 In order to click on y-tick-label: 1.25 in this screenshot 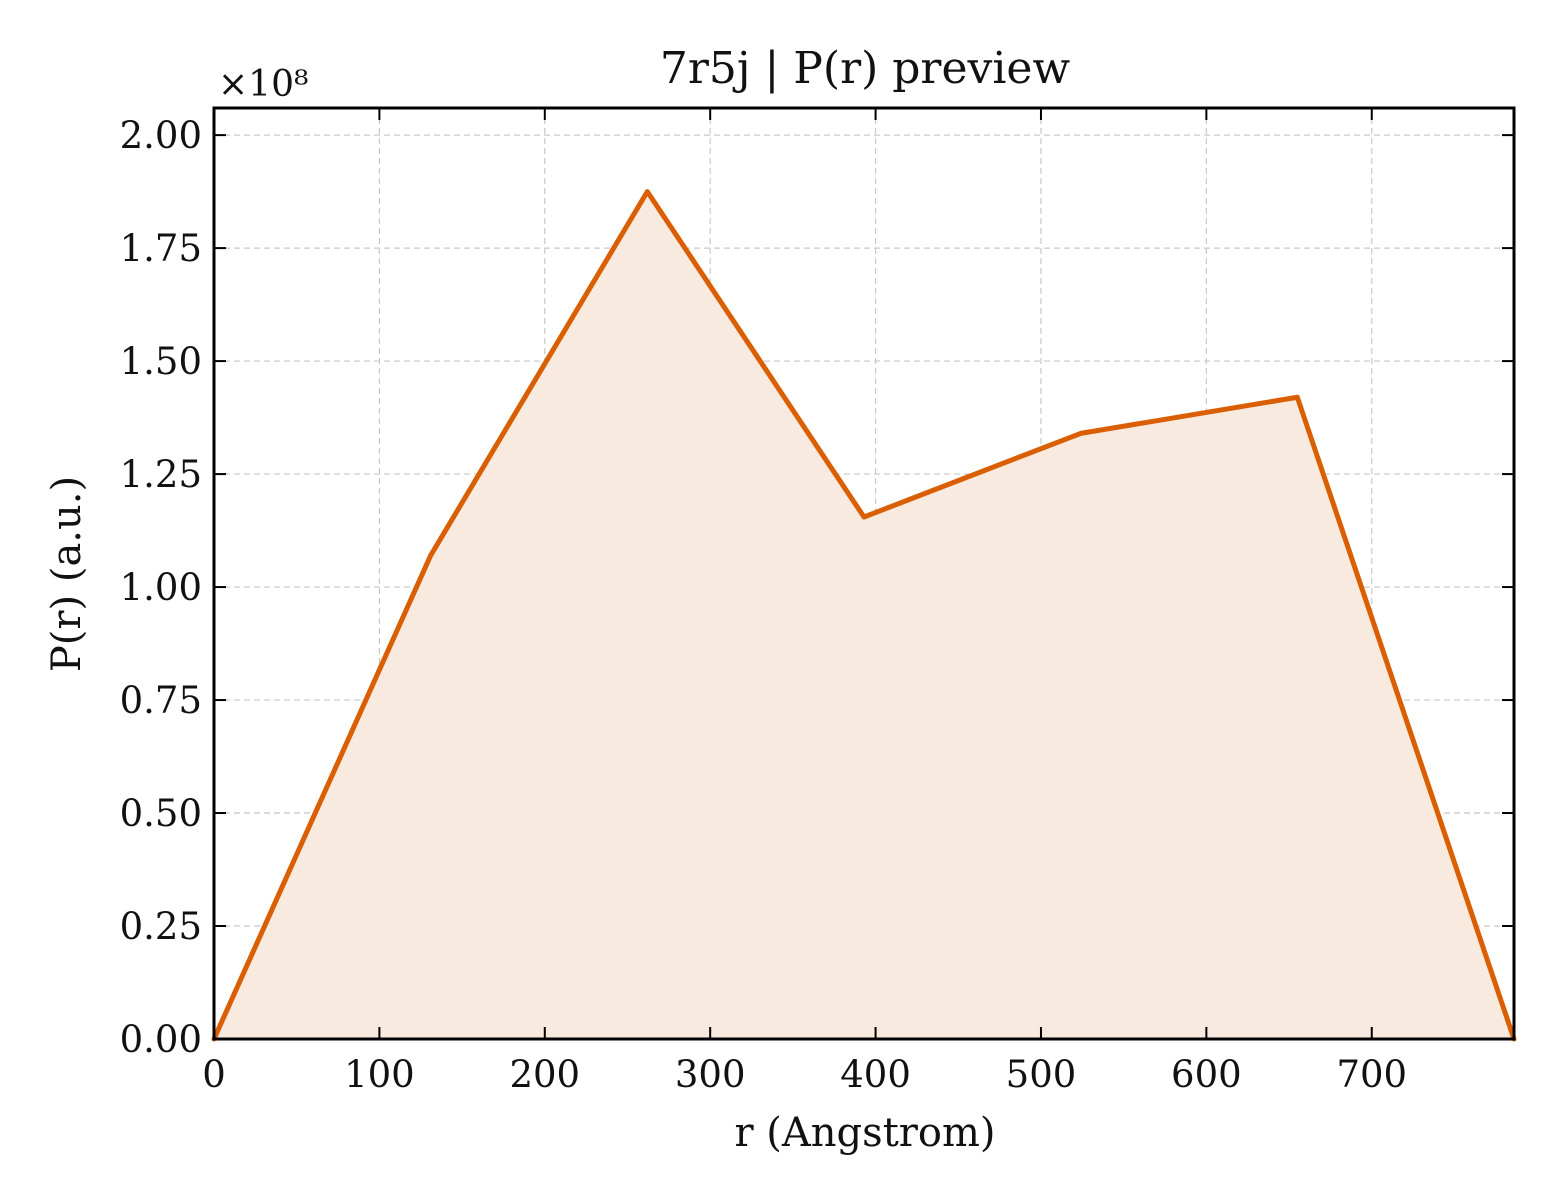, I will do `click(161, 474)`.